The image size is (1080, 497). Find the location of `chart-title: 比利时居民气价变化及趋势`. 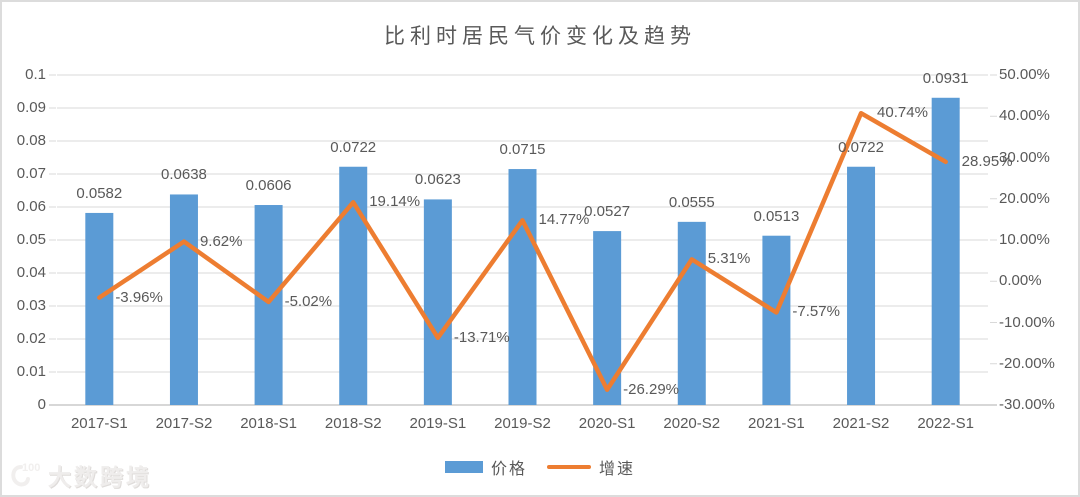

chart-title: 比利时居民气价变化及趋势 is located at coordinates (540, 36).